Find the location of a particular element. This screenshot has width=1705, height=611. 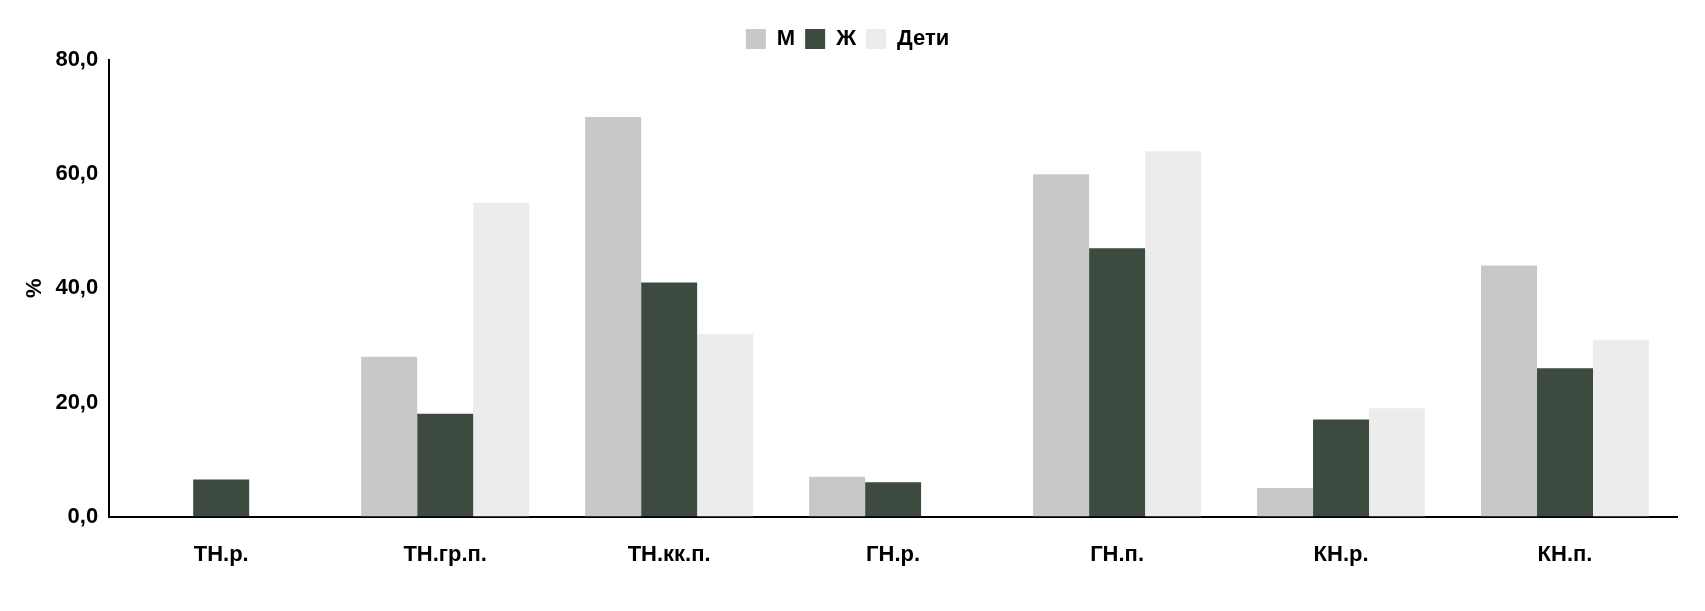

legend-label: Дети is located at coordinates (923, 38).